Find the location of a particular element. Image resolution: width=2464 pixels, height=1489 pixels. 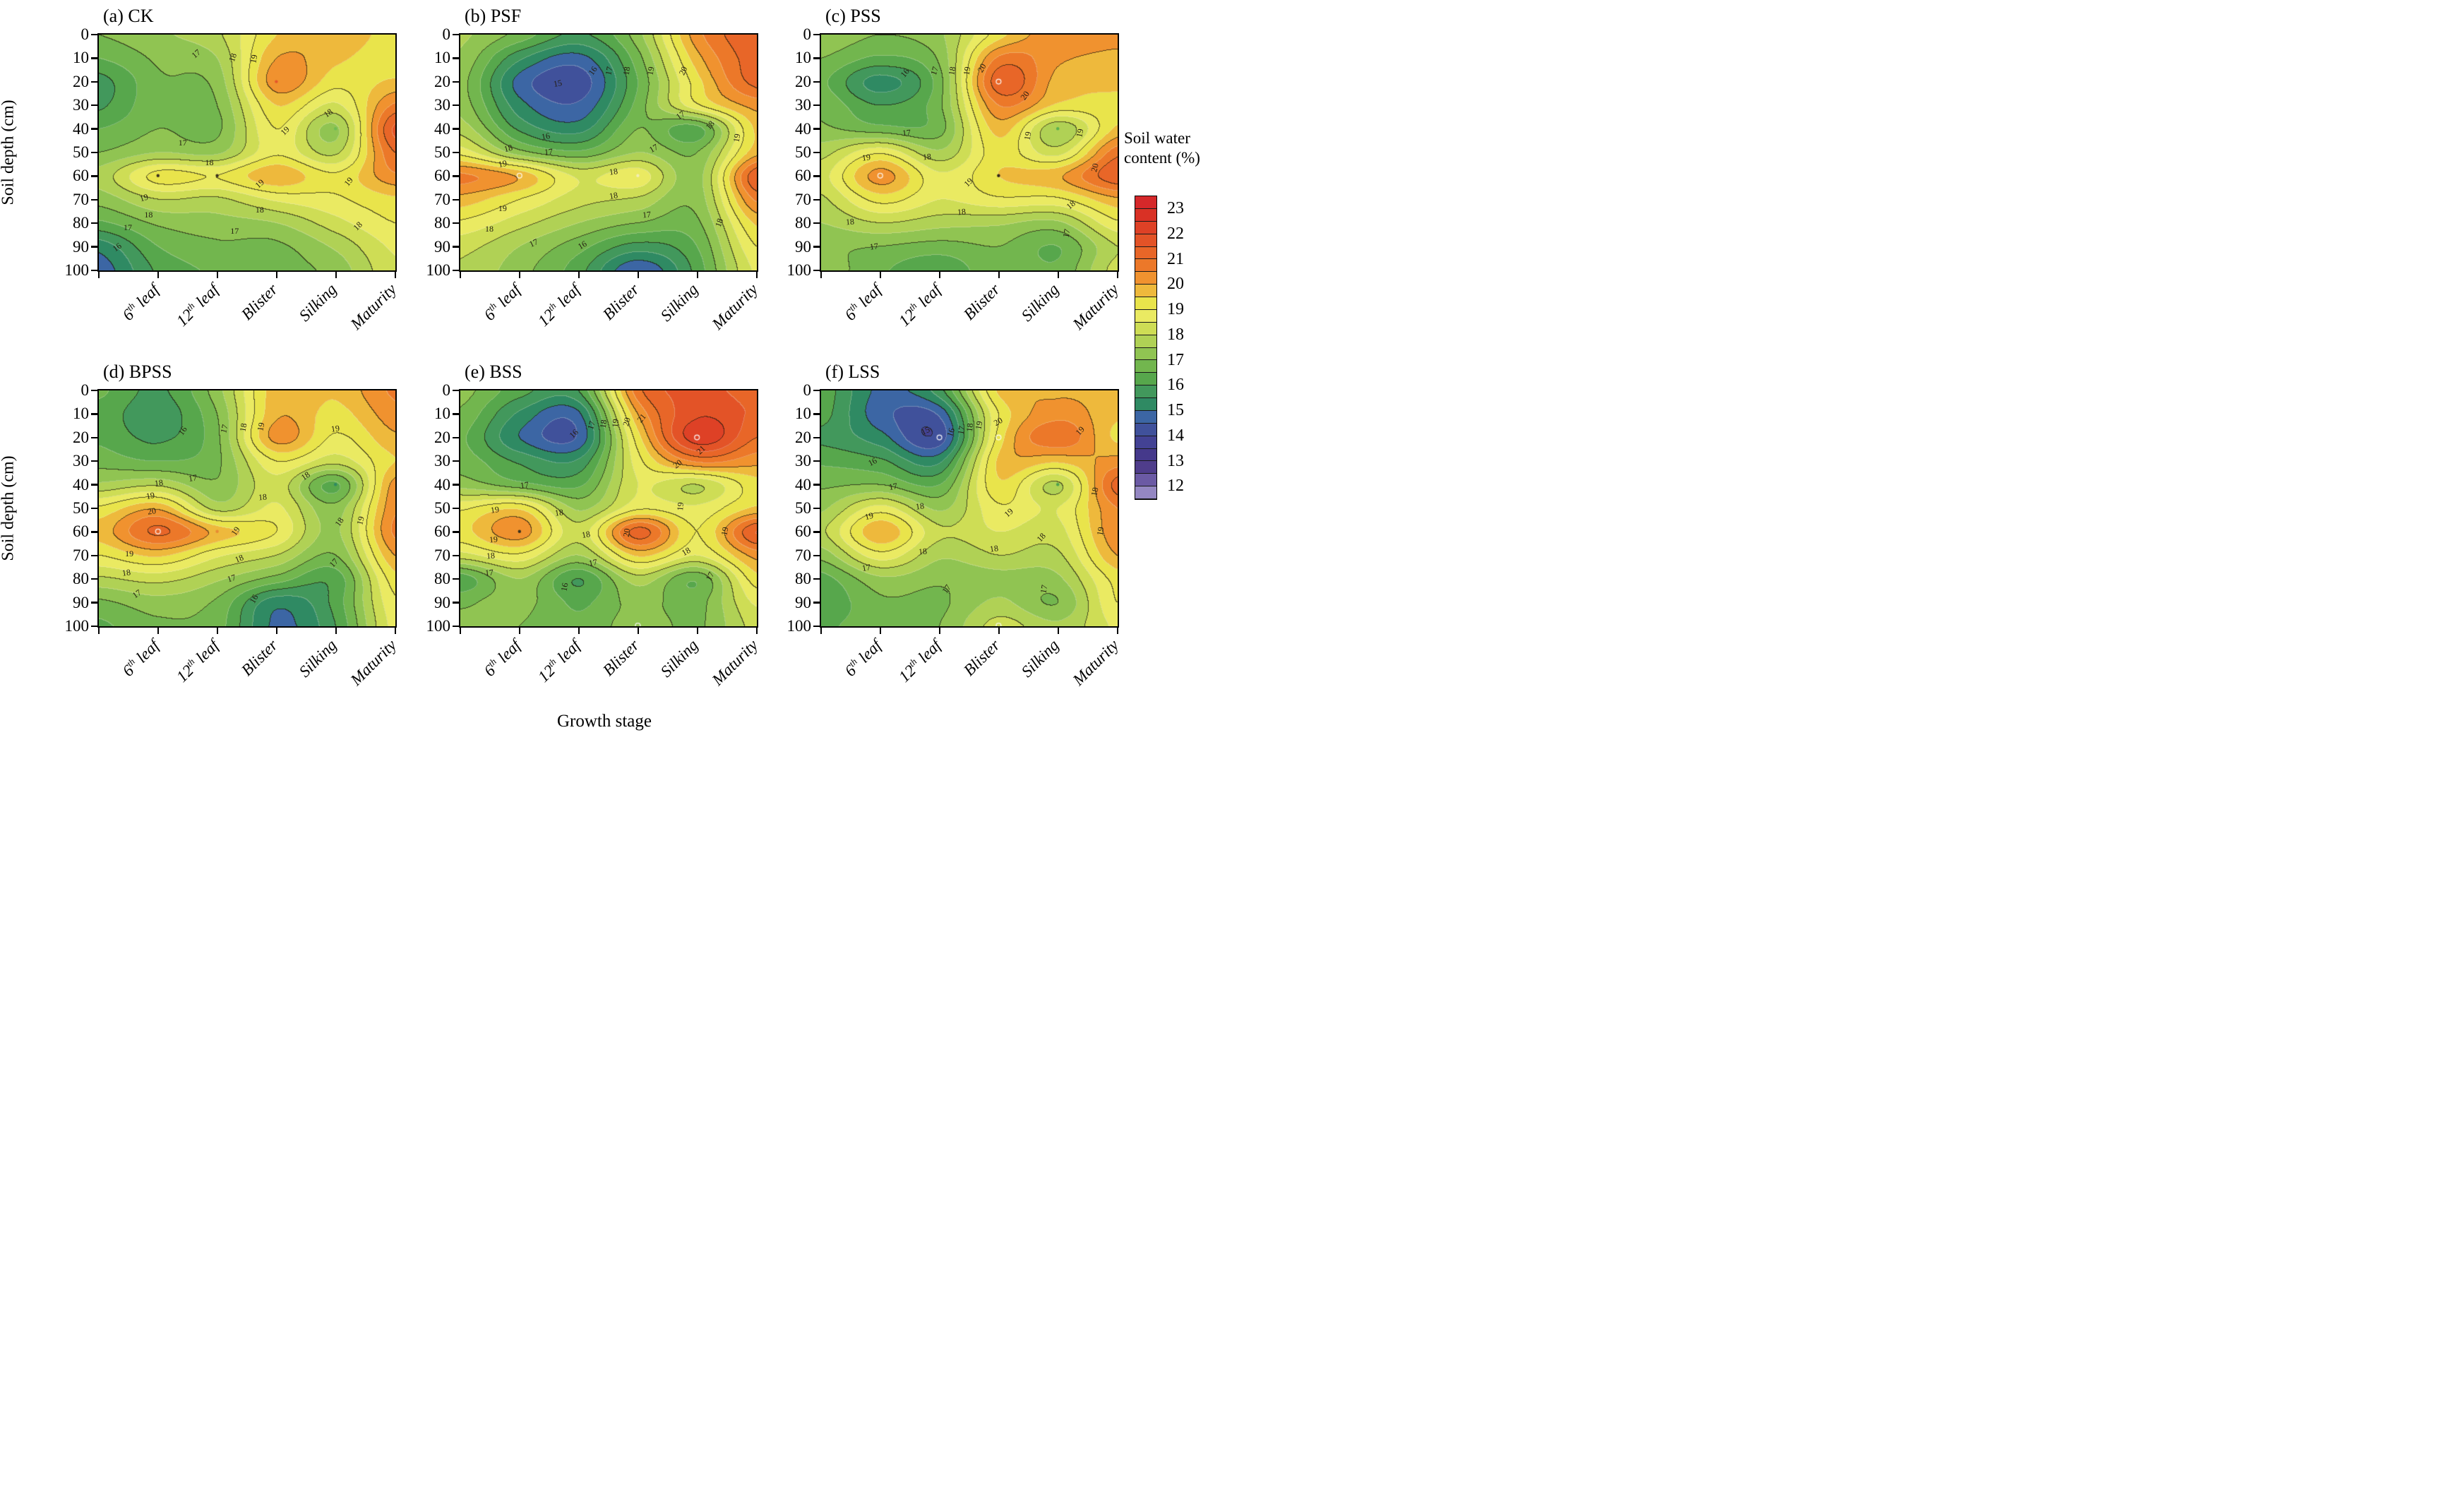

plot-title-bpss: (d) BPSS is located at coordinates (137, 371).